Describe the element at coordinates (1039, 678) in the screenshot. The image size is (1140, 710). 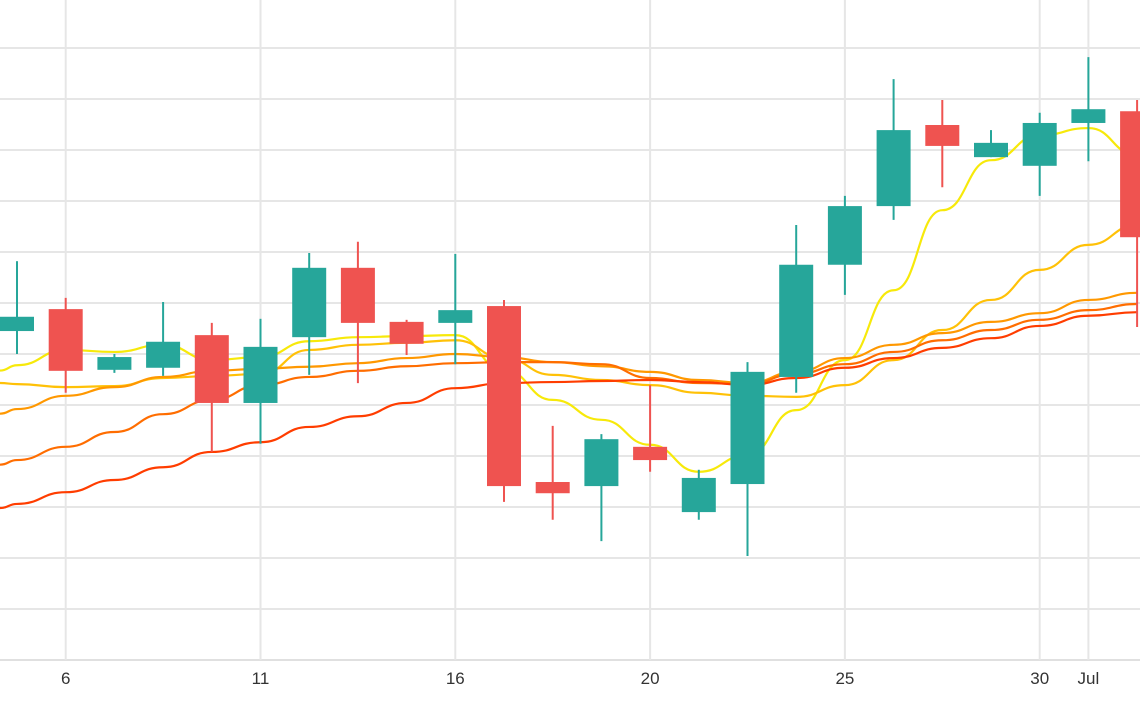
I see `x-tick-label: 30` at that location.